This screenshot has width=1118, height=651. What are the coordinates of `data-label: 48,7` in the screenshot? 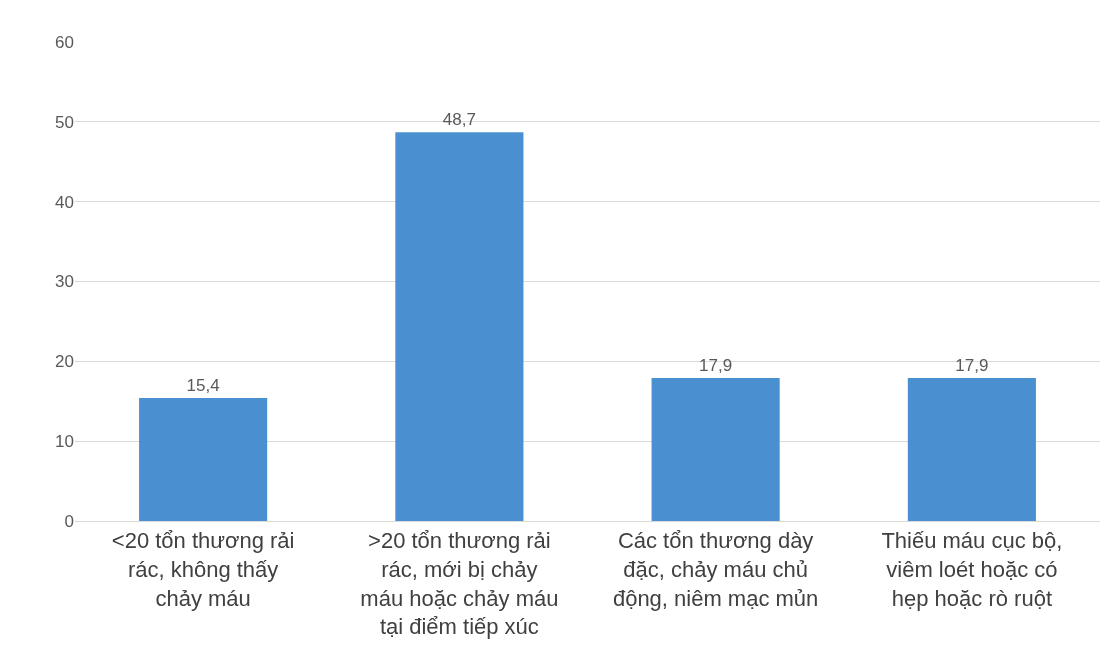 It's located at (459, 120).